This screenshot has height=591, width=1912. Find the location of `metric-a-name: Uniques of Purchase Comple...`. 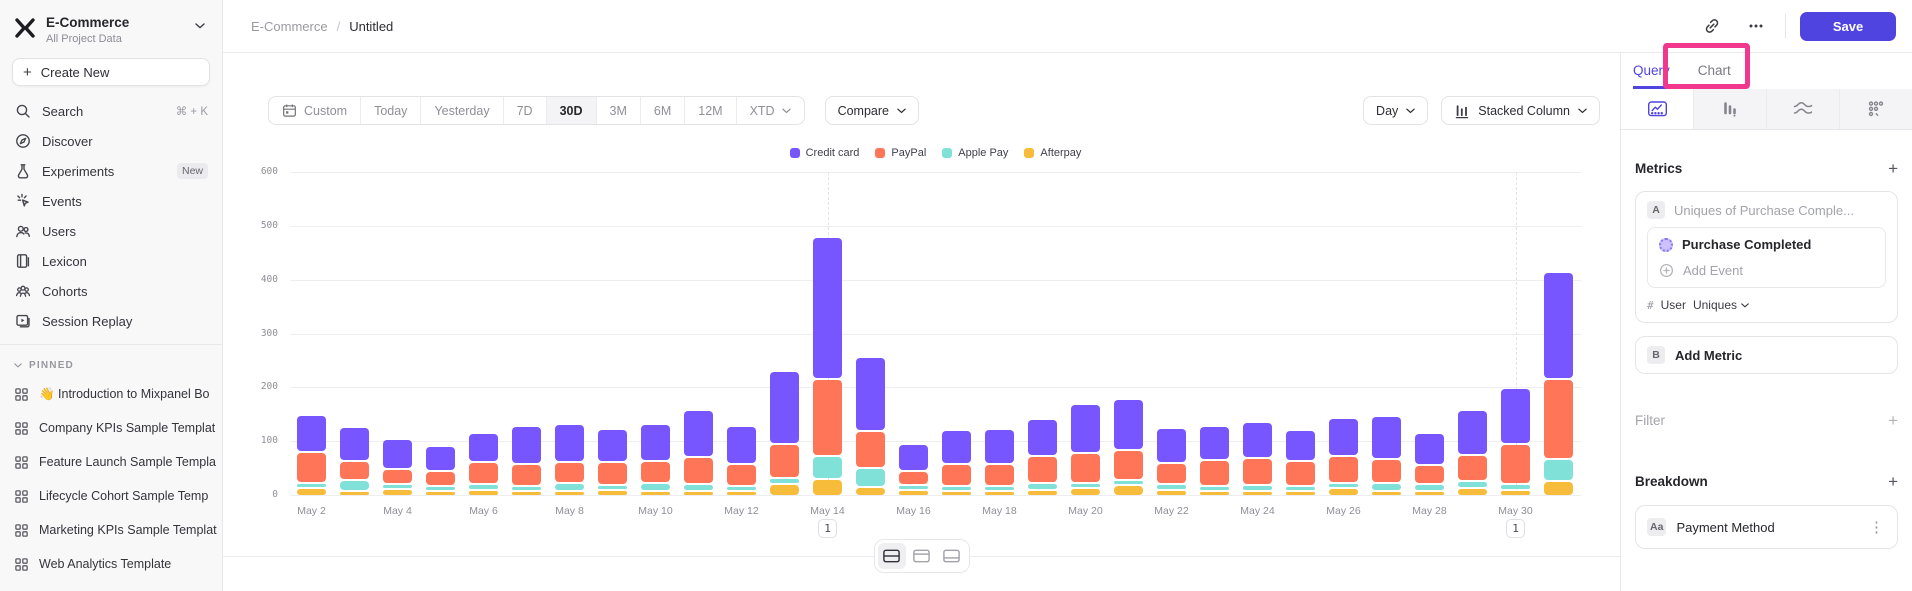

metric-a-name: Uniques of Purchase Comple... is located at coordinates (1764, 210).